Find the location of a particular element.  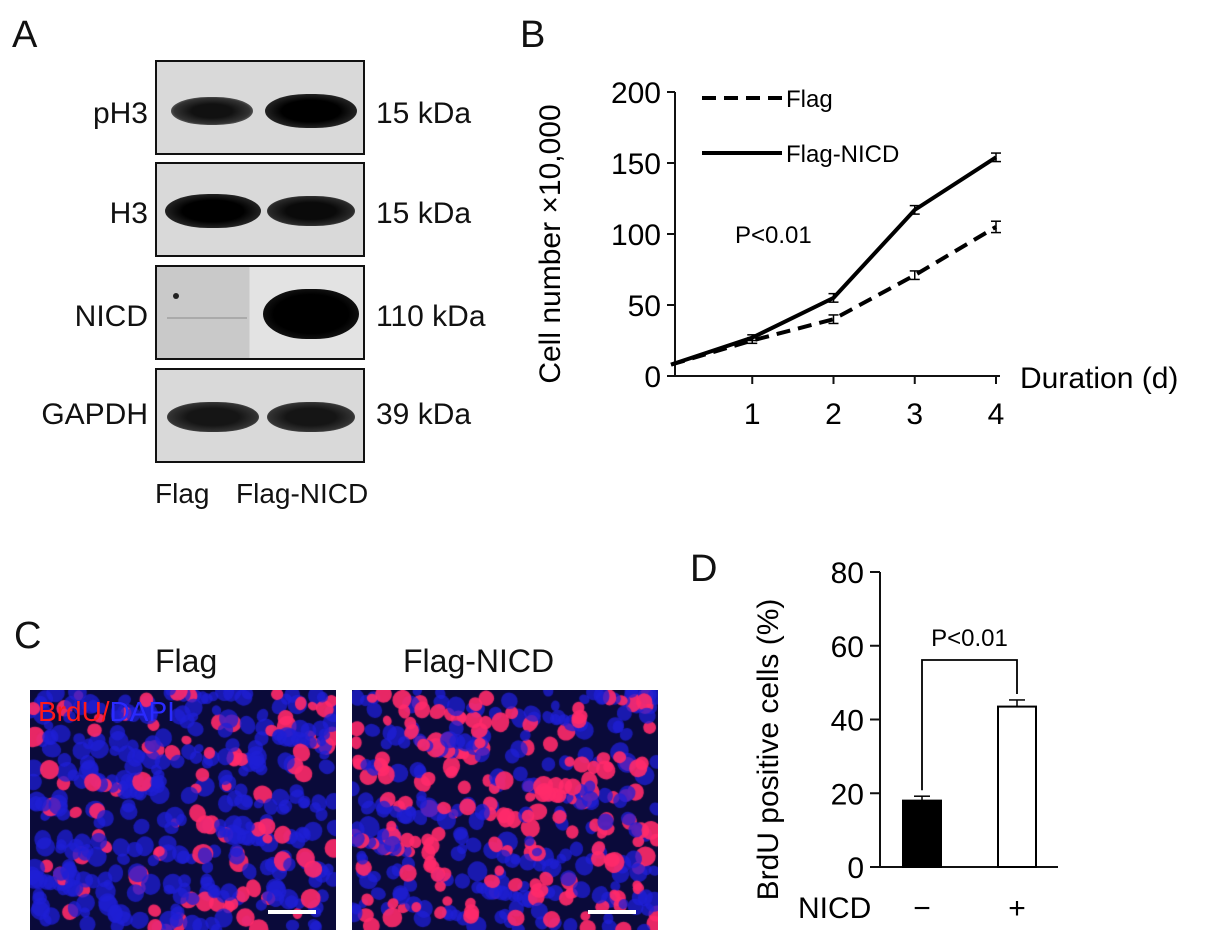

y-tick-label: 150 is located at coordinates (636, 164).